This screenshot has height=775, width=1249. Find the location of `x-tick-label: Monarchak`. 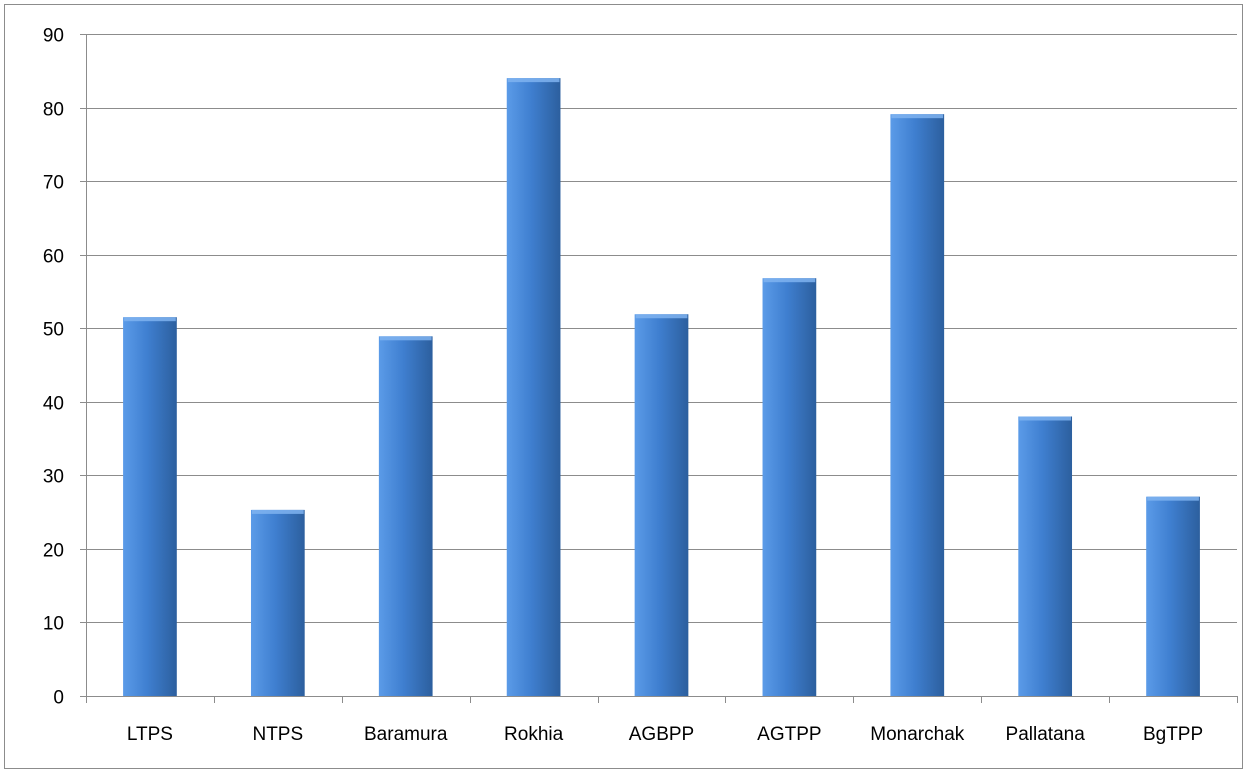

x-tick-label: Monarchak is located at coordinates (917, 734).